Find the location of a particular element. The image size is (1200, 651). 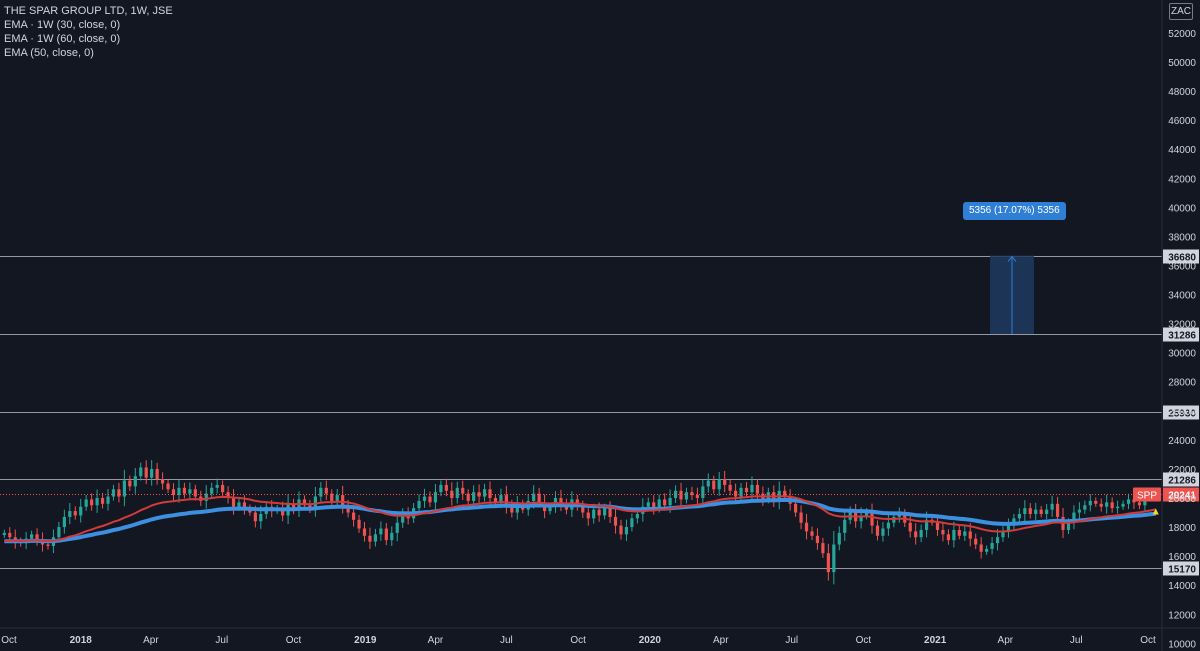

price-tick-label: 34000 is located at coordinates (1182, 296).